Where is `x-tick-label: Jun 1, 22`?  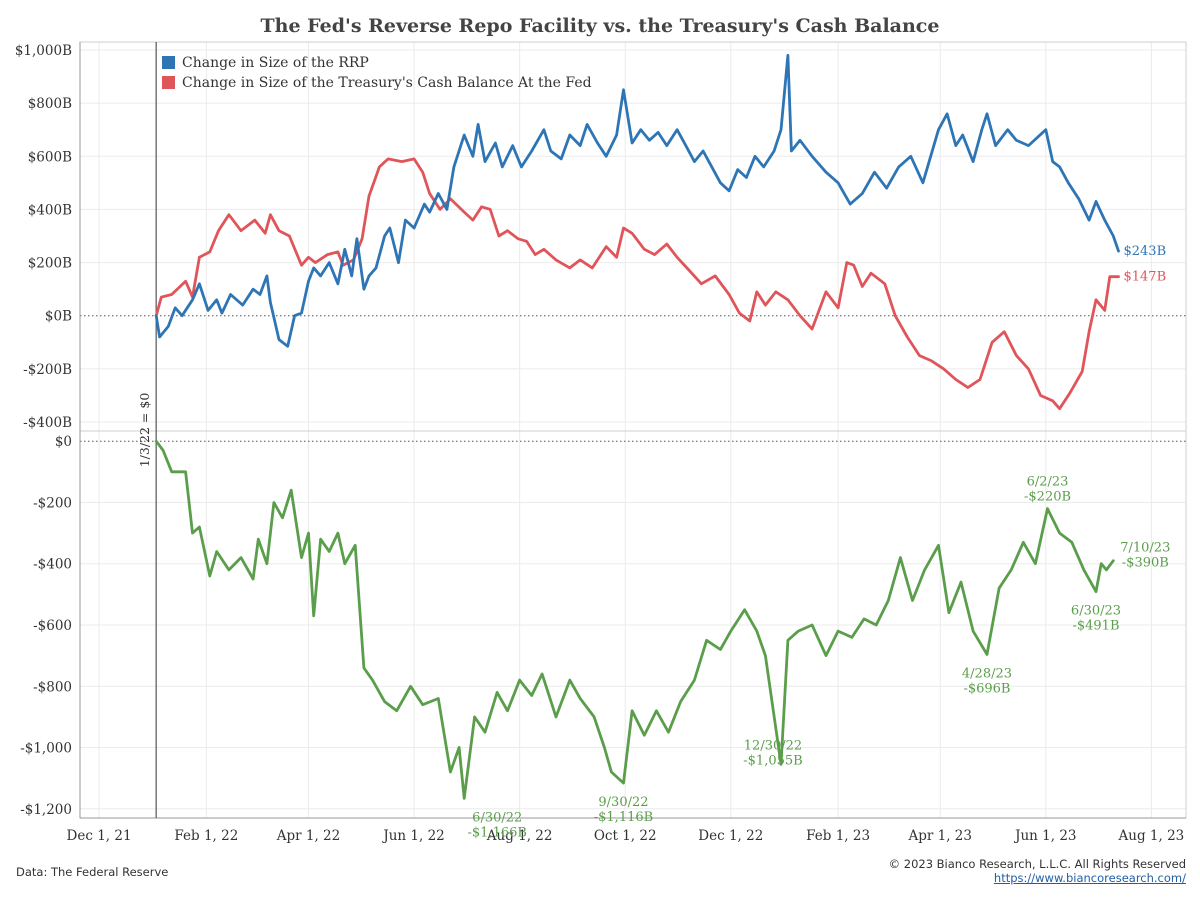 x-tick-label: Jun 1, 22 is located at coordinates (412, 836).